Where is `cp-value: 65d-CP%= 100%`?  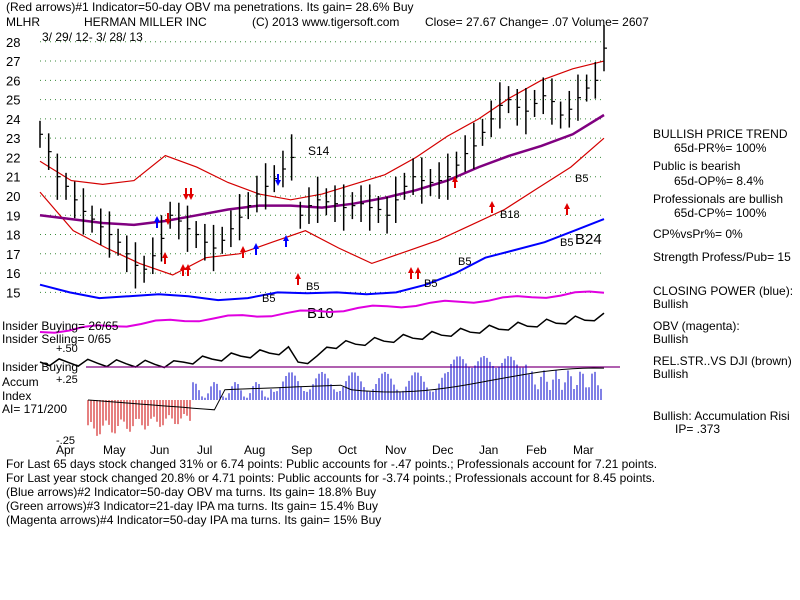 cp-value: 65d-CP%= 100% is located at coordinates (720, 213).